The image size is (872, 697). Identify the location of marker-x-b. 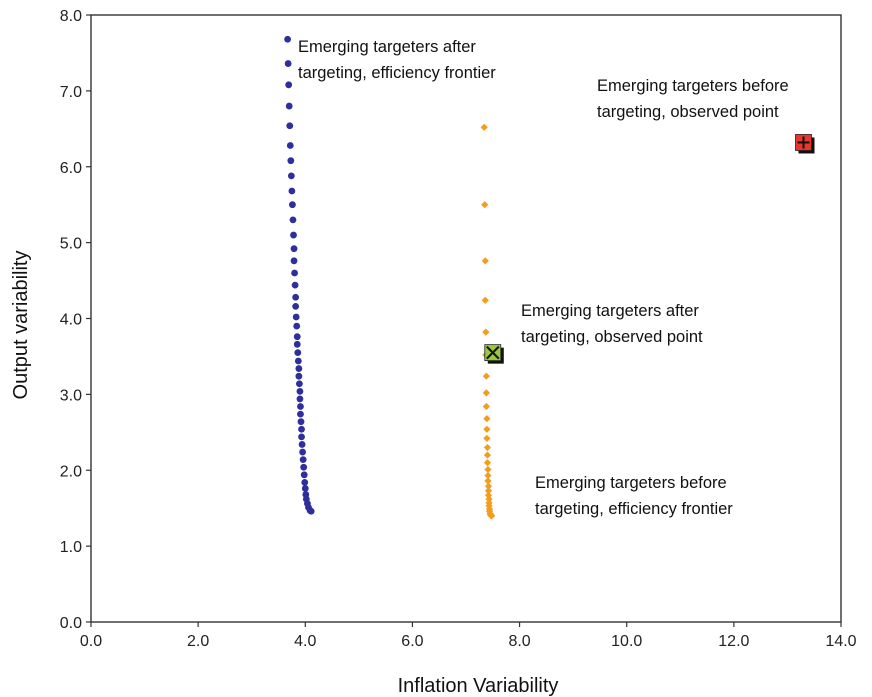
(493, 352).